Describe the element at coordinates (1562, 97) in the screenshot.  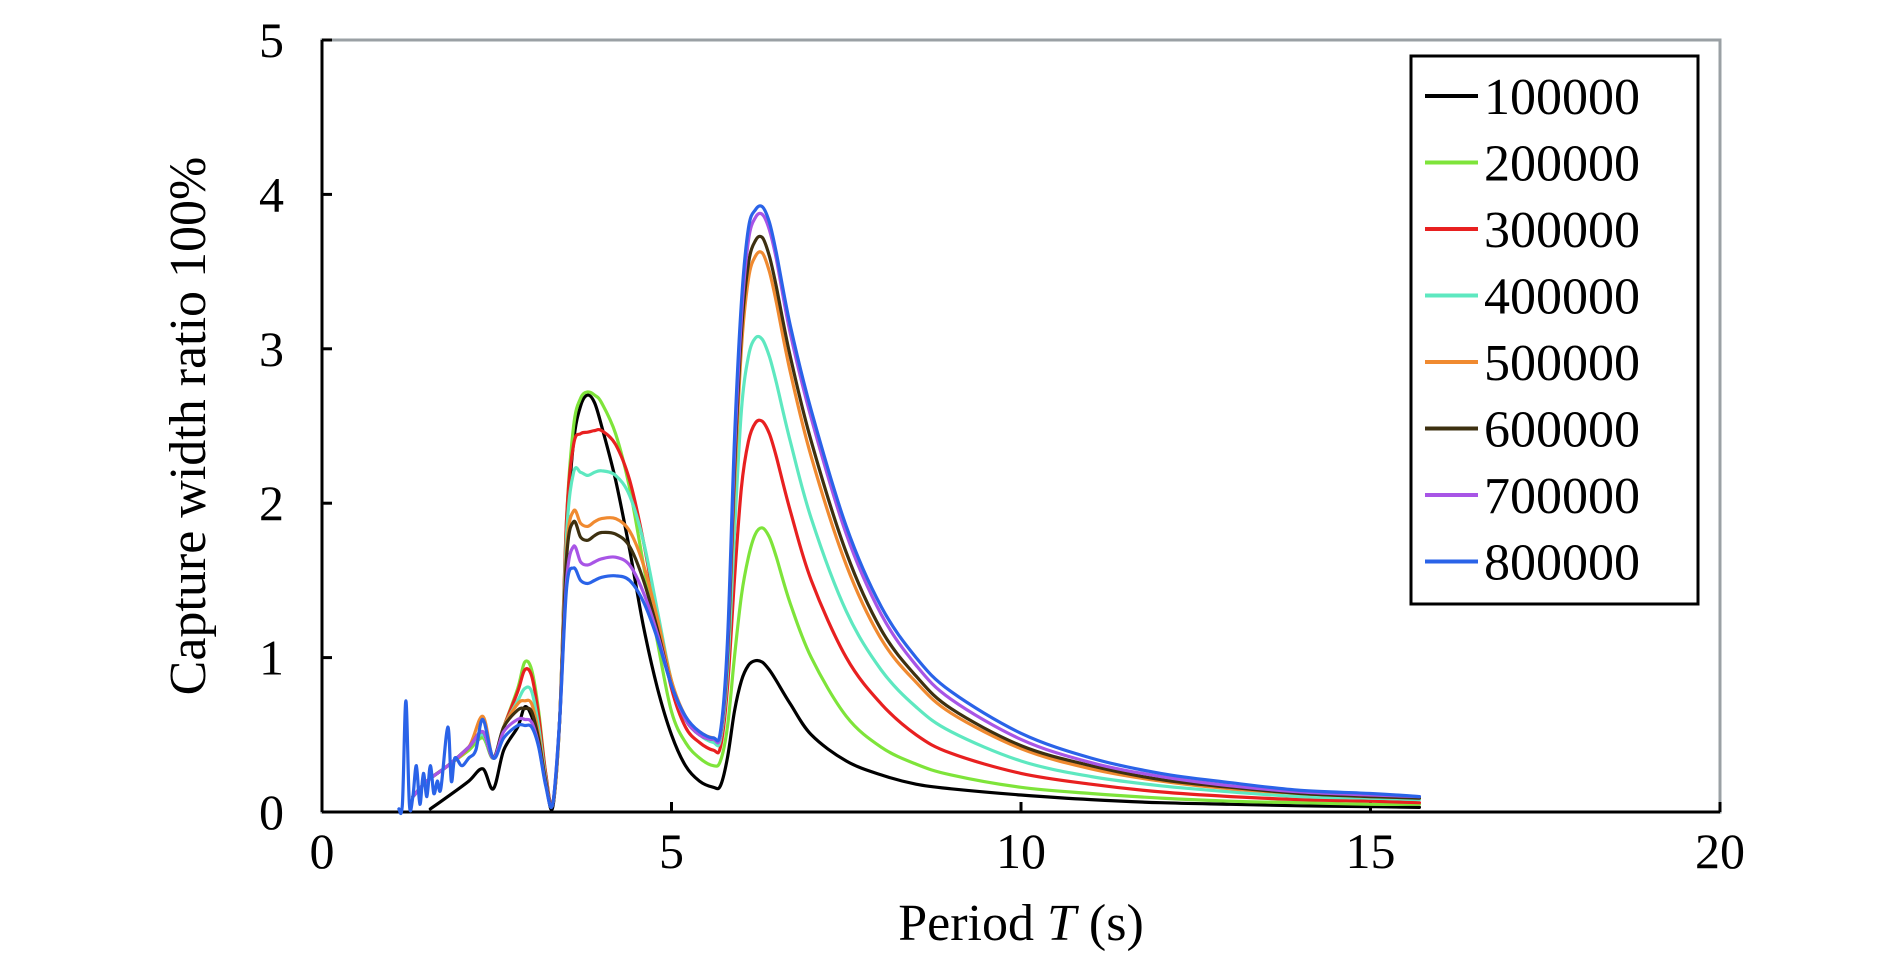
I see `legend-label: 100000` at that location.